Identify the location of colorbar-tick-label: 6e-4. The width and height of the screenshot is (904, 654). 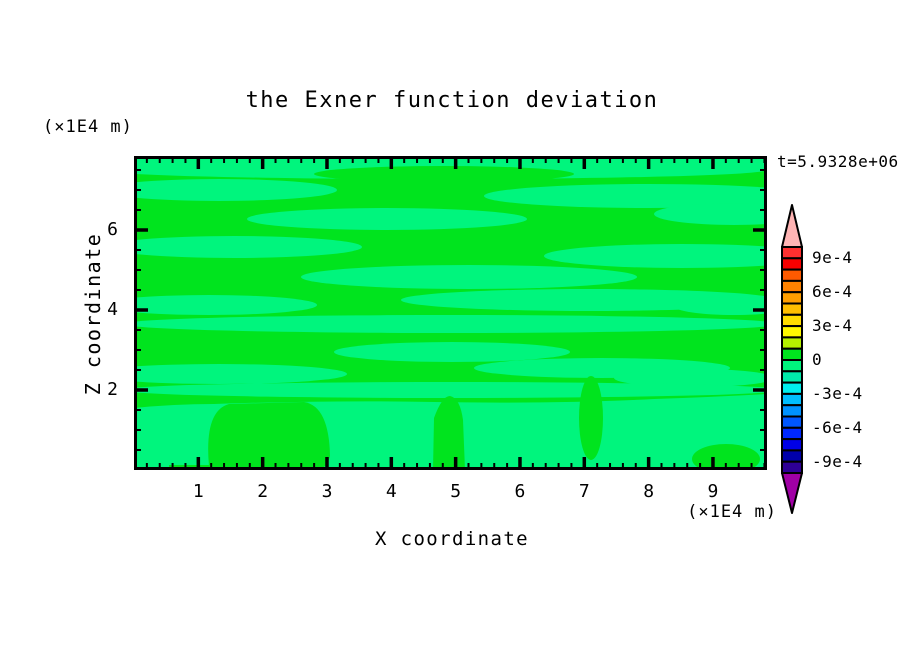
(832, 292).